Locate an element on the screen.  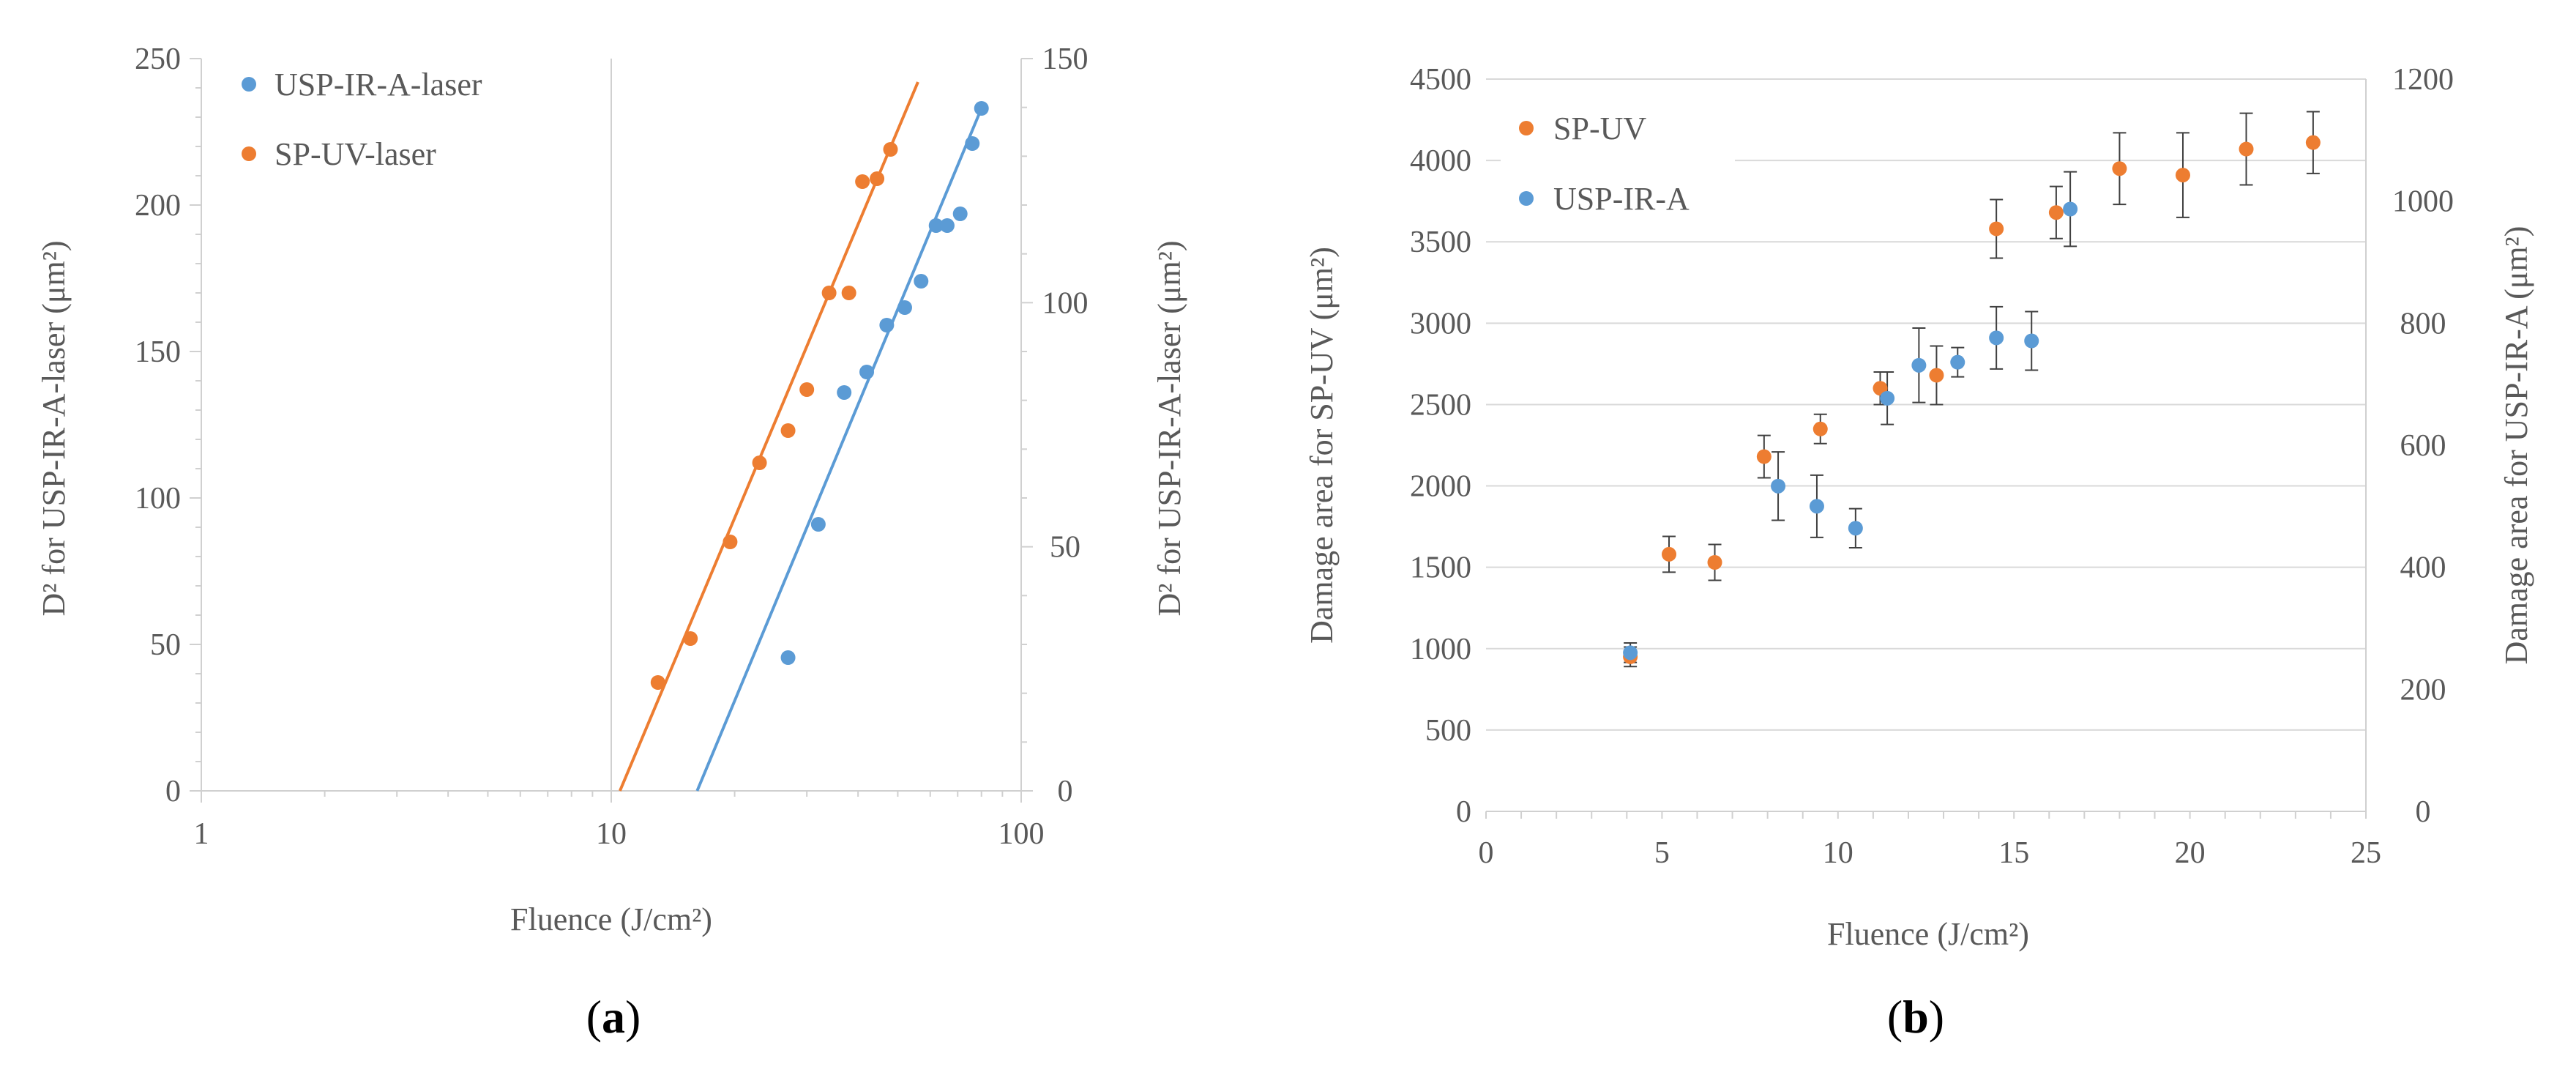
chart-a-y-right-ticks: 0 50 100 150 is located at coordinates (1055, 425).